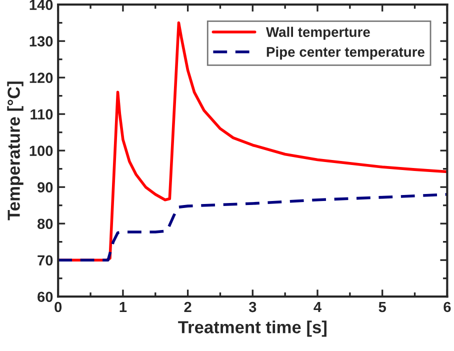  Describe the element at coordinates (58, 307) in the screenshot. I see `x-tick-label: 0` at that location.